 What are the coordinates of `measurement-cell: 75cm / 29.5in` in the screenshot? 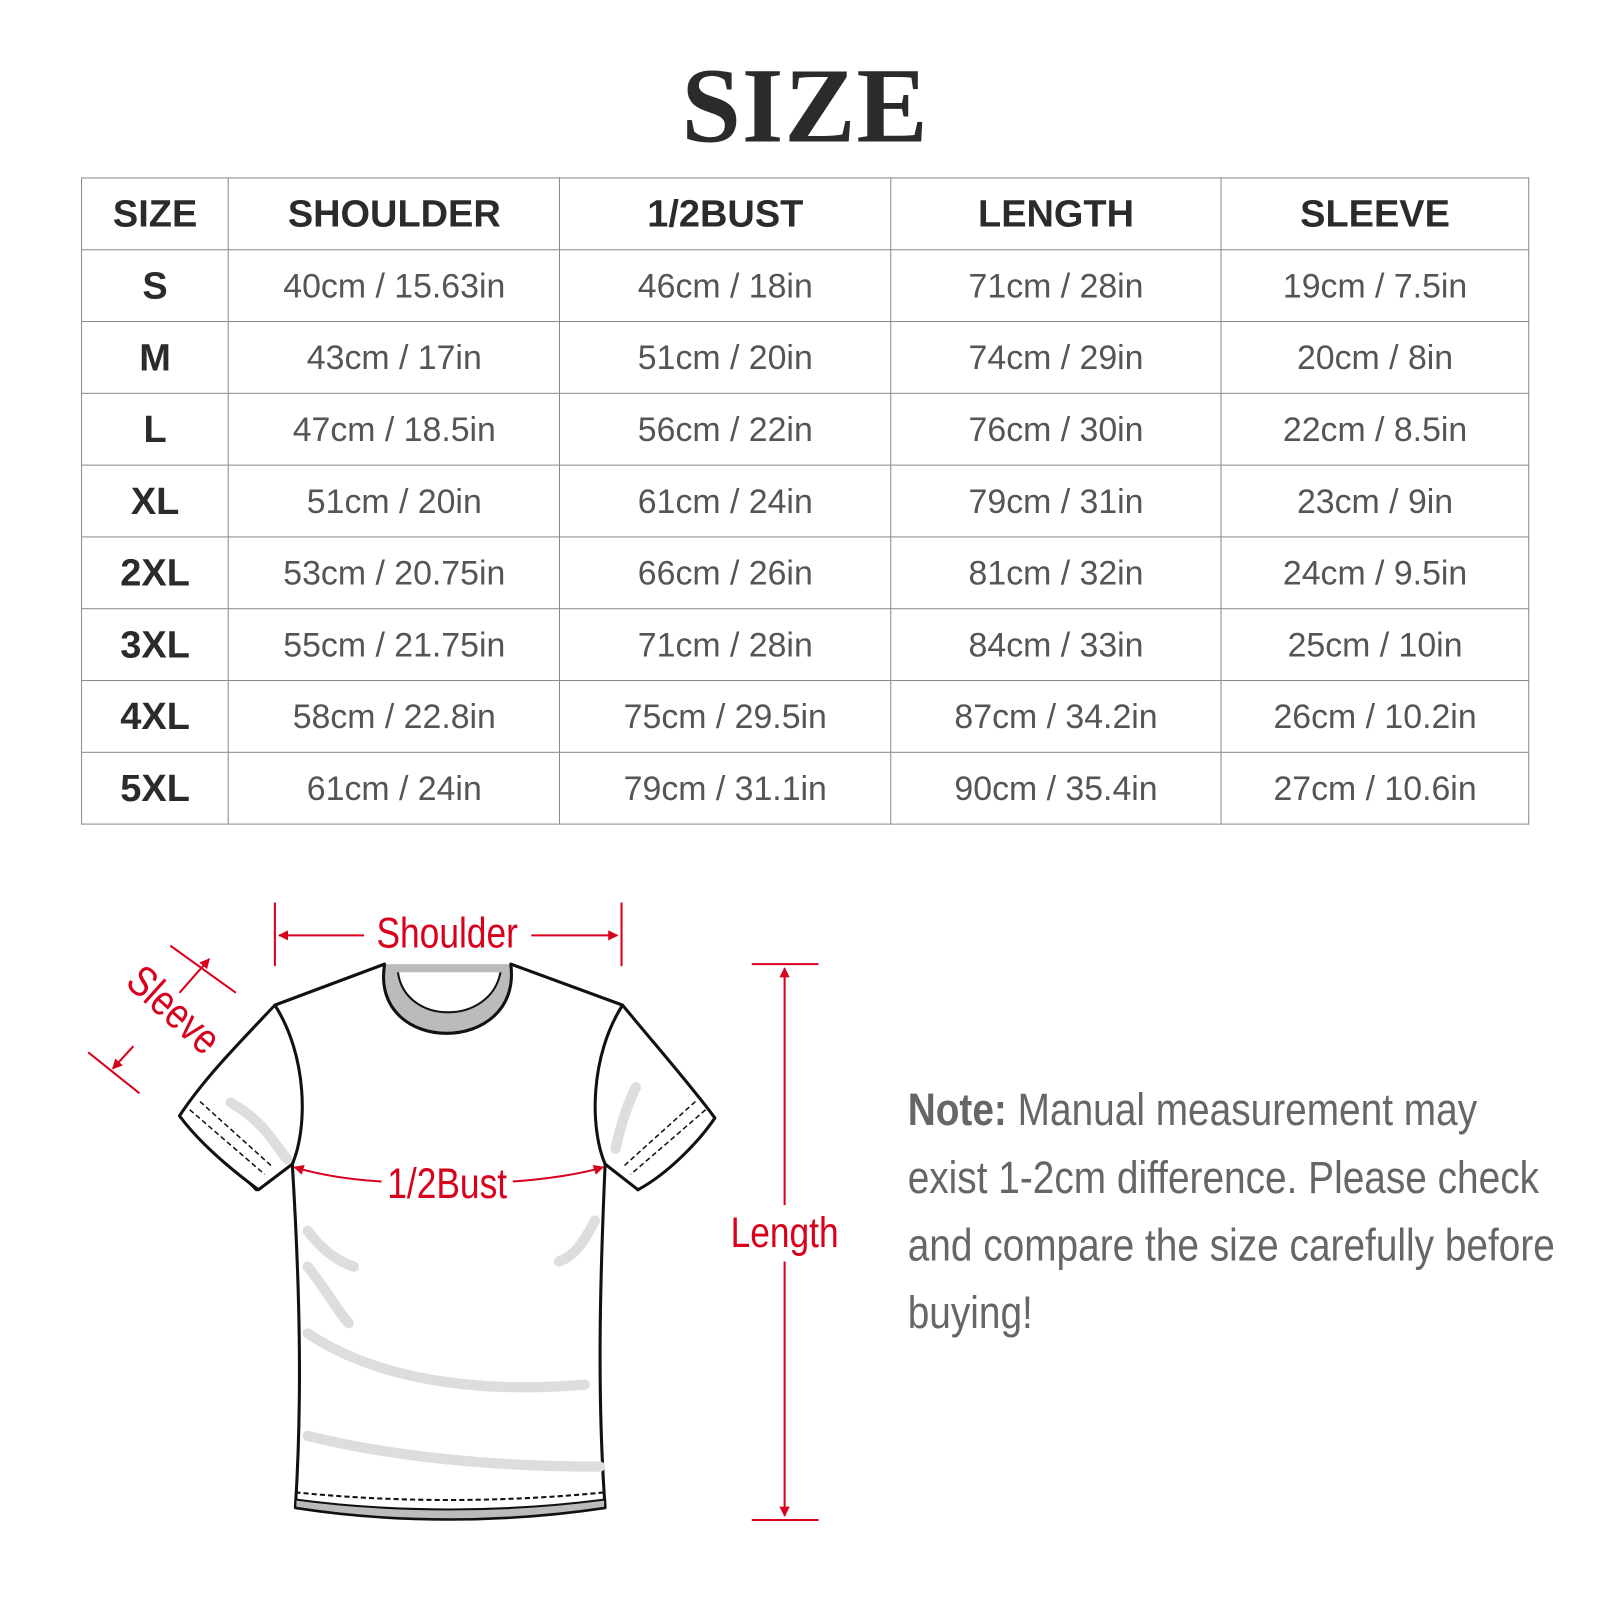 It's located at (725, 716).